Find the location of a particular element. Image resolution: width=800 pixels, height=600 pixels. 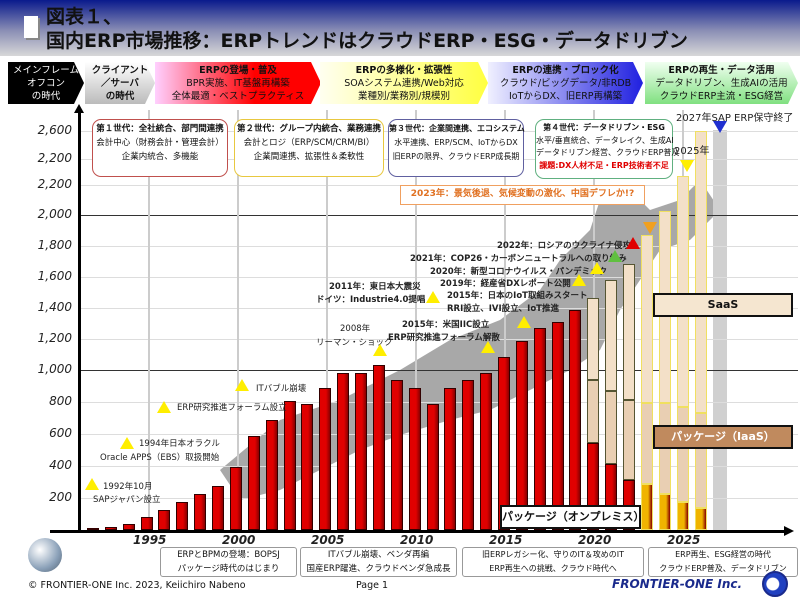

bar-2018-onpremise is located at coordinates (557, 426).